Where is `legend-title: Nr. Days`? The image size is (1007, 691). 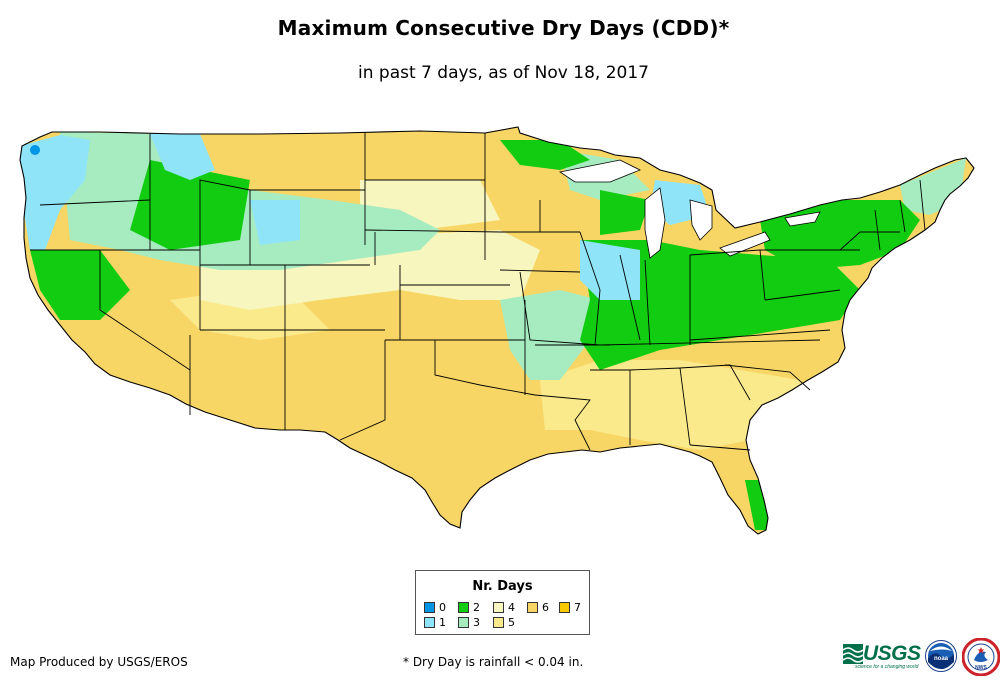 legend-title: Nr. Days is located at coordinates (502, 586).